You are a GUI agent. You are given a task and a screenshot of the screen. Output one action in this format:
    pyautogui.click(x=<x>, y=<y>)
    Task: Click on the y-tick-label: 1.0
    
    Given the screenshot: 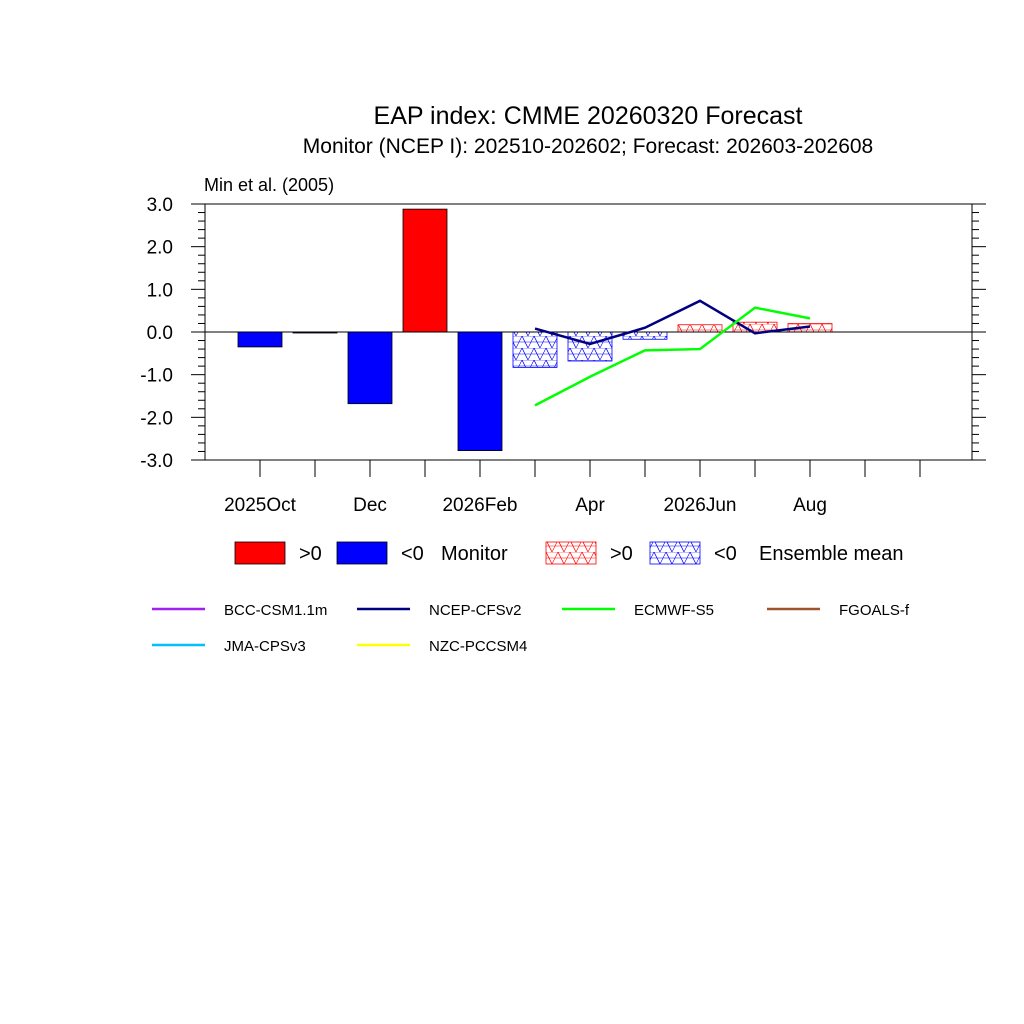 What is the action you would take?
    pyautogui.click(x=160, y=290)
    